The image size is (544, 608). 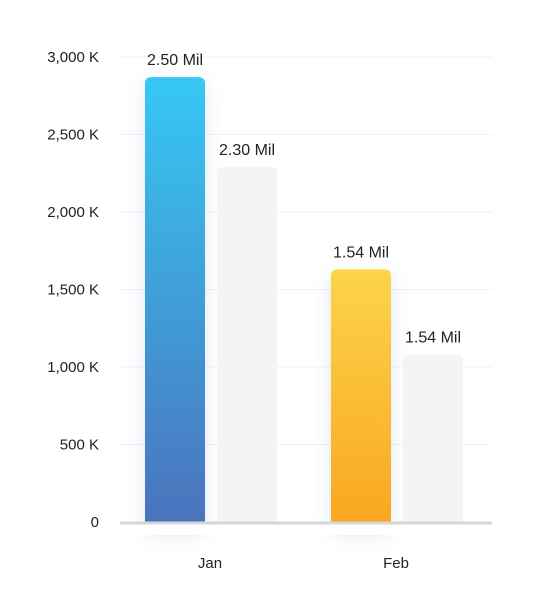 What do you see at coordinates (361, 252) in the screenshot?
I see `data-label-feb-series-1: 1.54 Mil` at bounding box center [361, 252].